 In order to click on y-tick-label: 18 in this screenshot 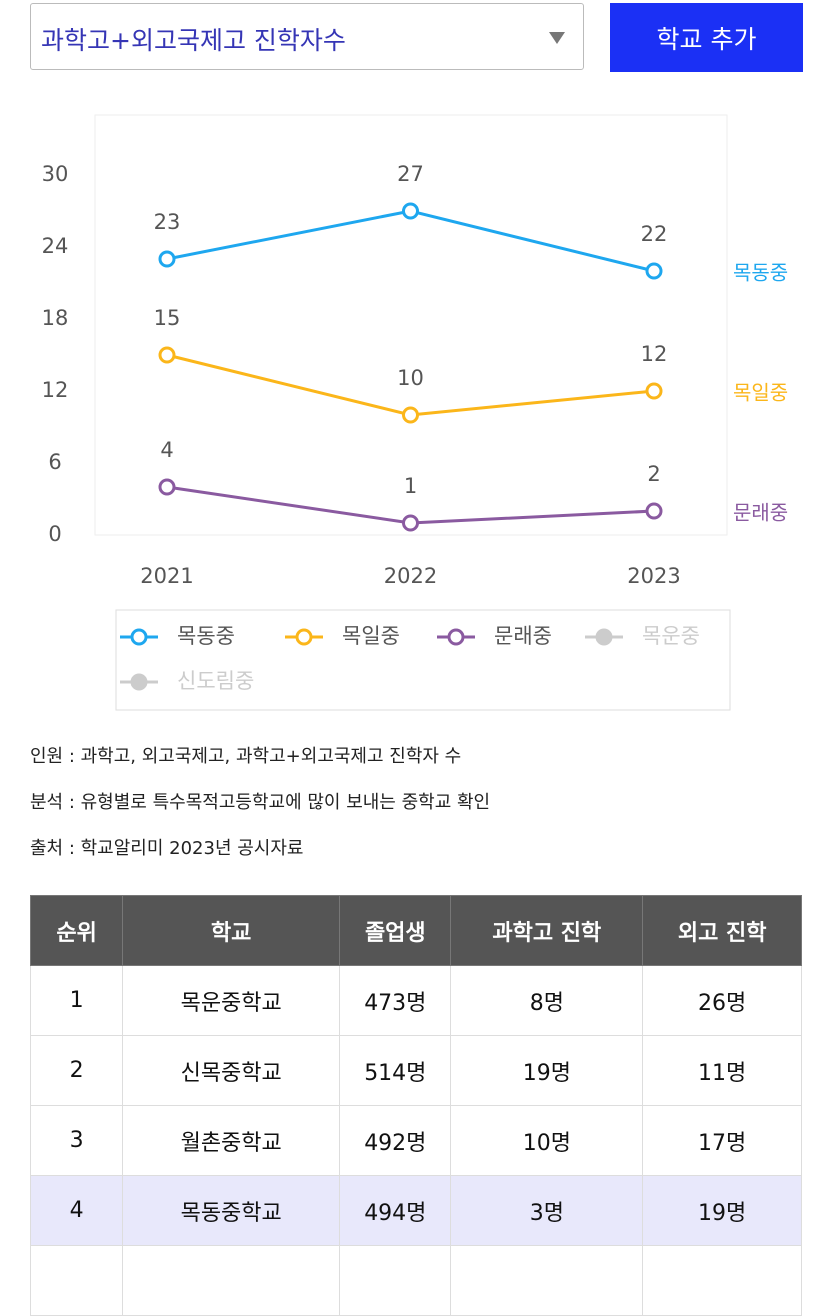, I will do `click(55, 318)`.